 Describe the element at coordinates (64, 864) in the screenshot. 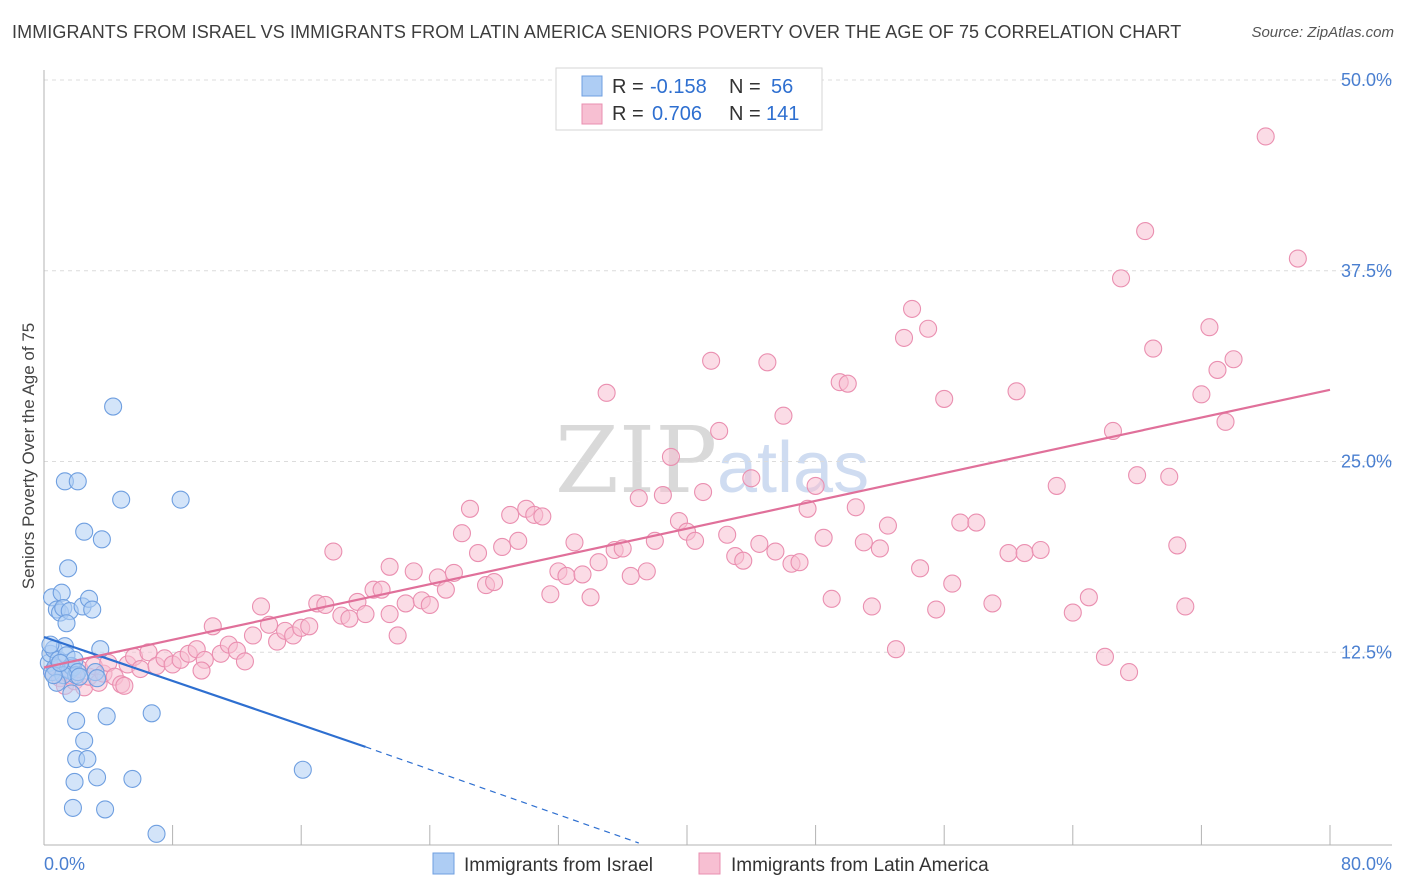

I see `x-tick-label-min: 0.0%` at that location.